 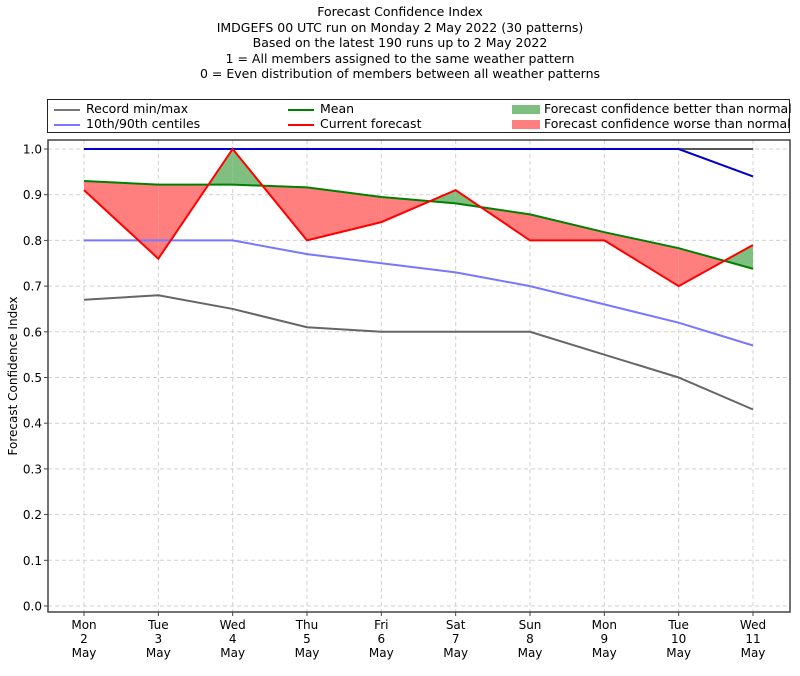 I want to click on y-tick-label: 0.1, so click(x=32, y=561).